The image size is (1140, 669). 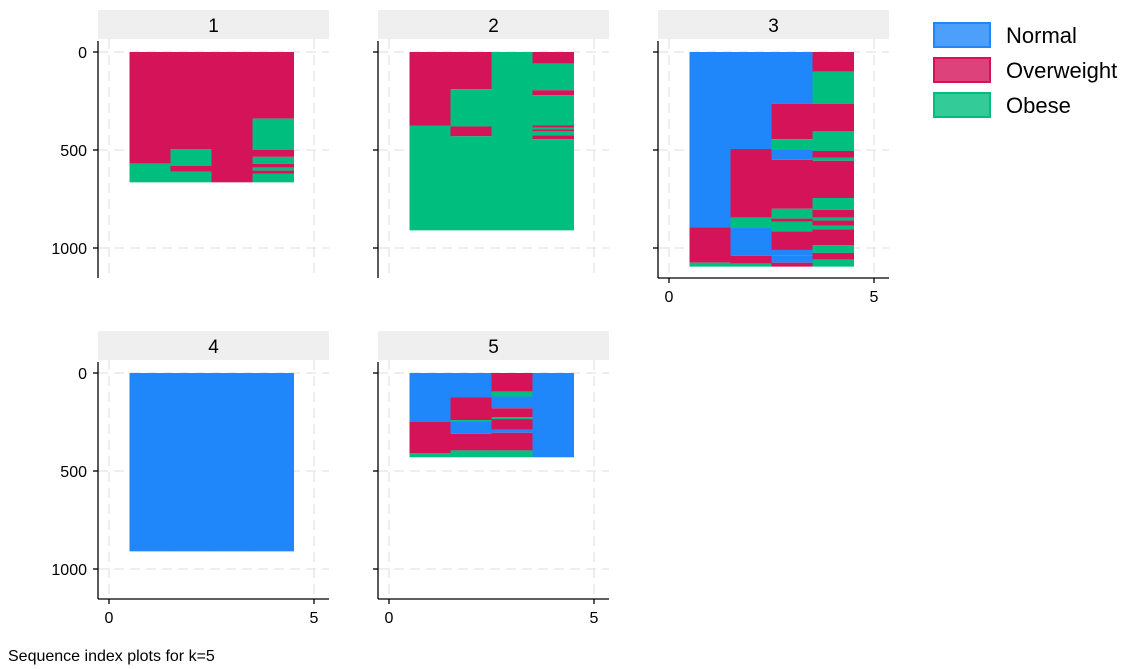 I want to click on panel-title: 5, so click(x=493, y=347).